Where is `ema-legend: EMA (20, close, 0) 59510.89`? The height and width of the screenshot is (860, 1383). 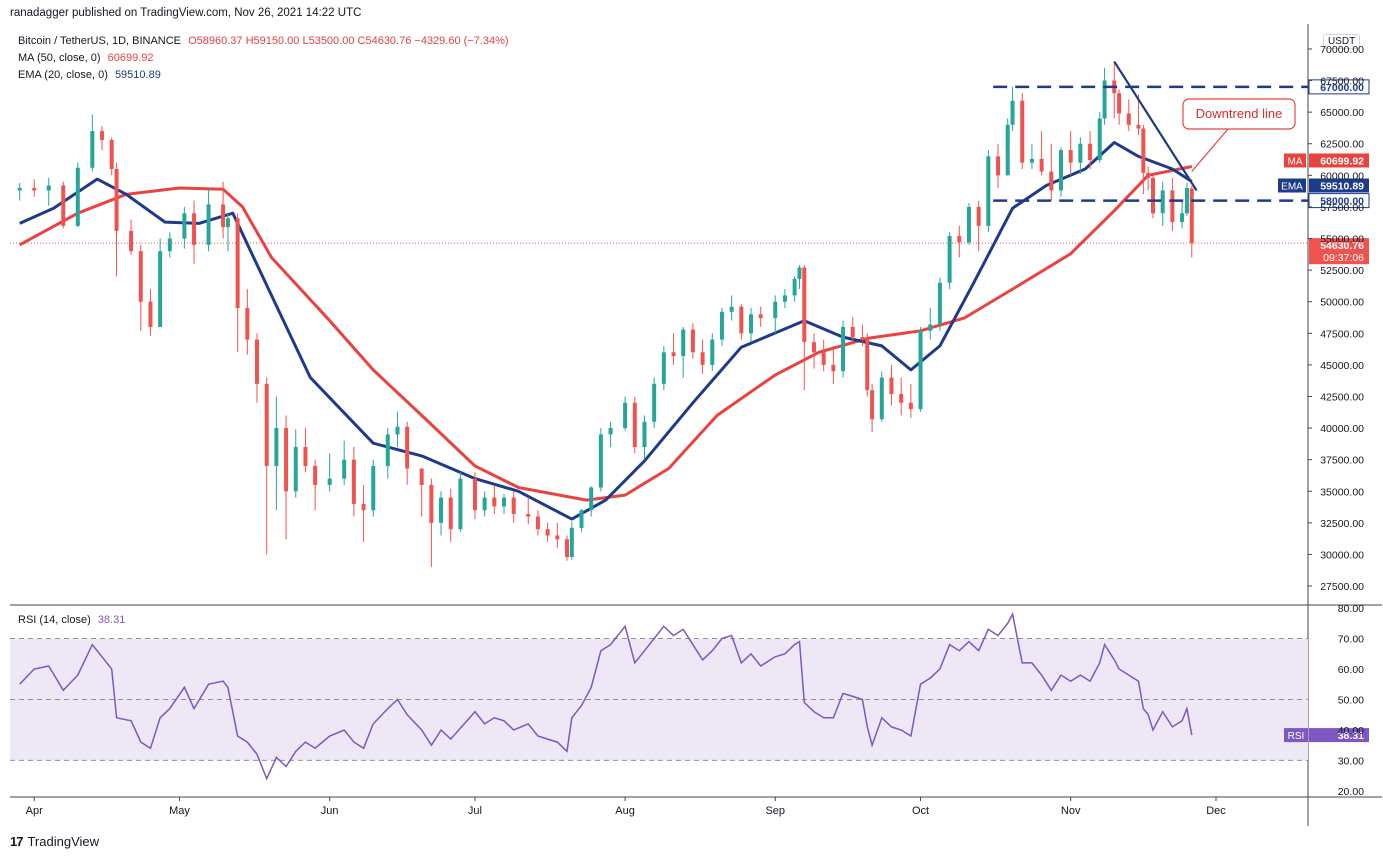
ema-legend: EMA (20, close, 0) 59510.89 is located at coordinates (89, 75).